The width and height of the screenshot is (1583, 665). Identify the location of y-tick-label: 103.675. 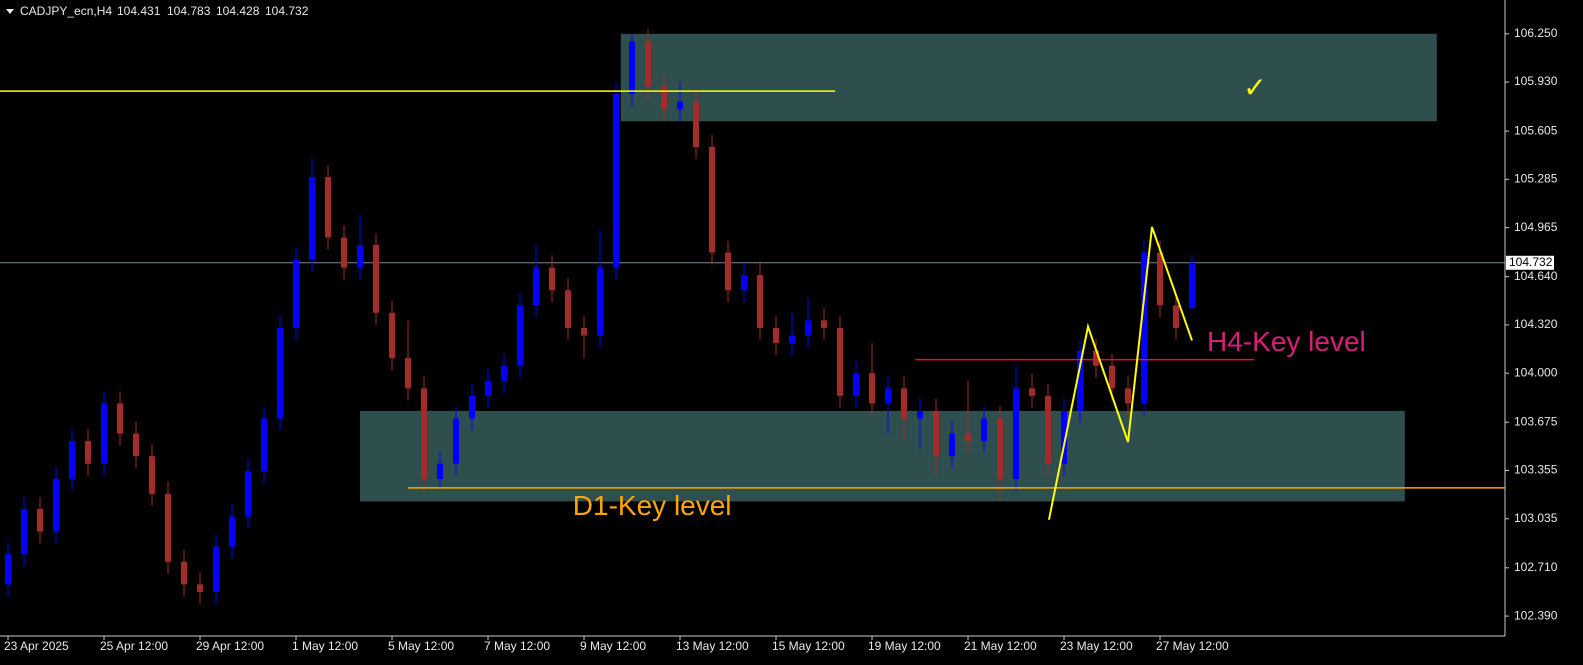
(1536, 421).